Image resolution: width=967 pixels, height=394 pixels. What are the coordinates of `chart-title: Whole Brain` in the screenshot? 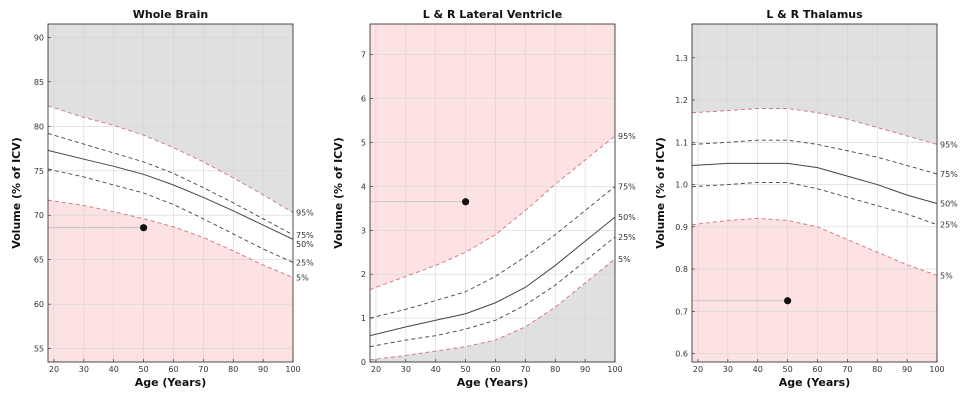 It's located at (170, 14).